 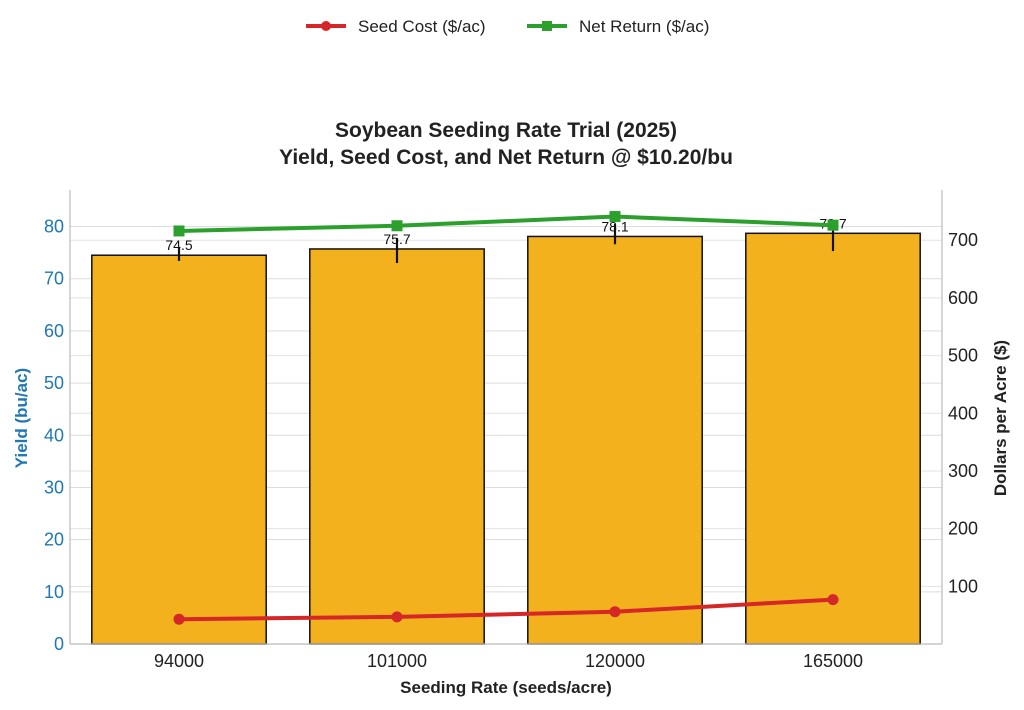 I want to click on x-tick-101000: 101000, so click(x=397, y=661).